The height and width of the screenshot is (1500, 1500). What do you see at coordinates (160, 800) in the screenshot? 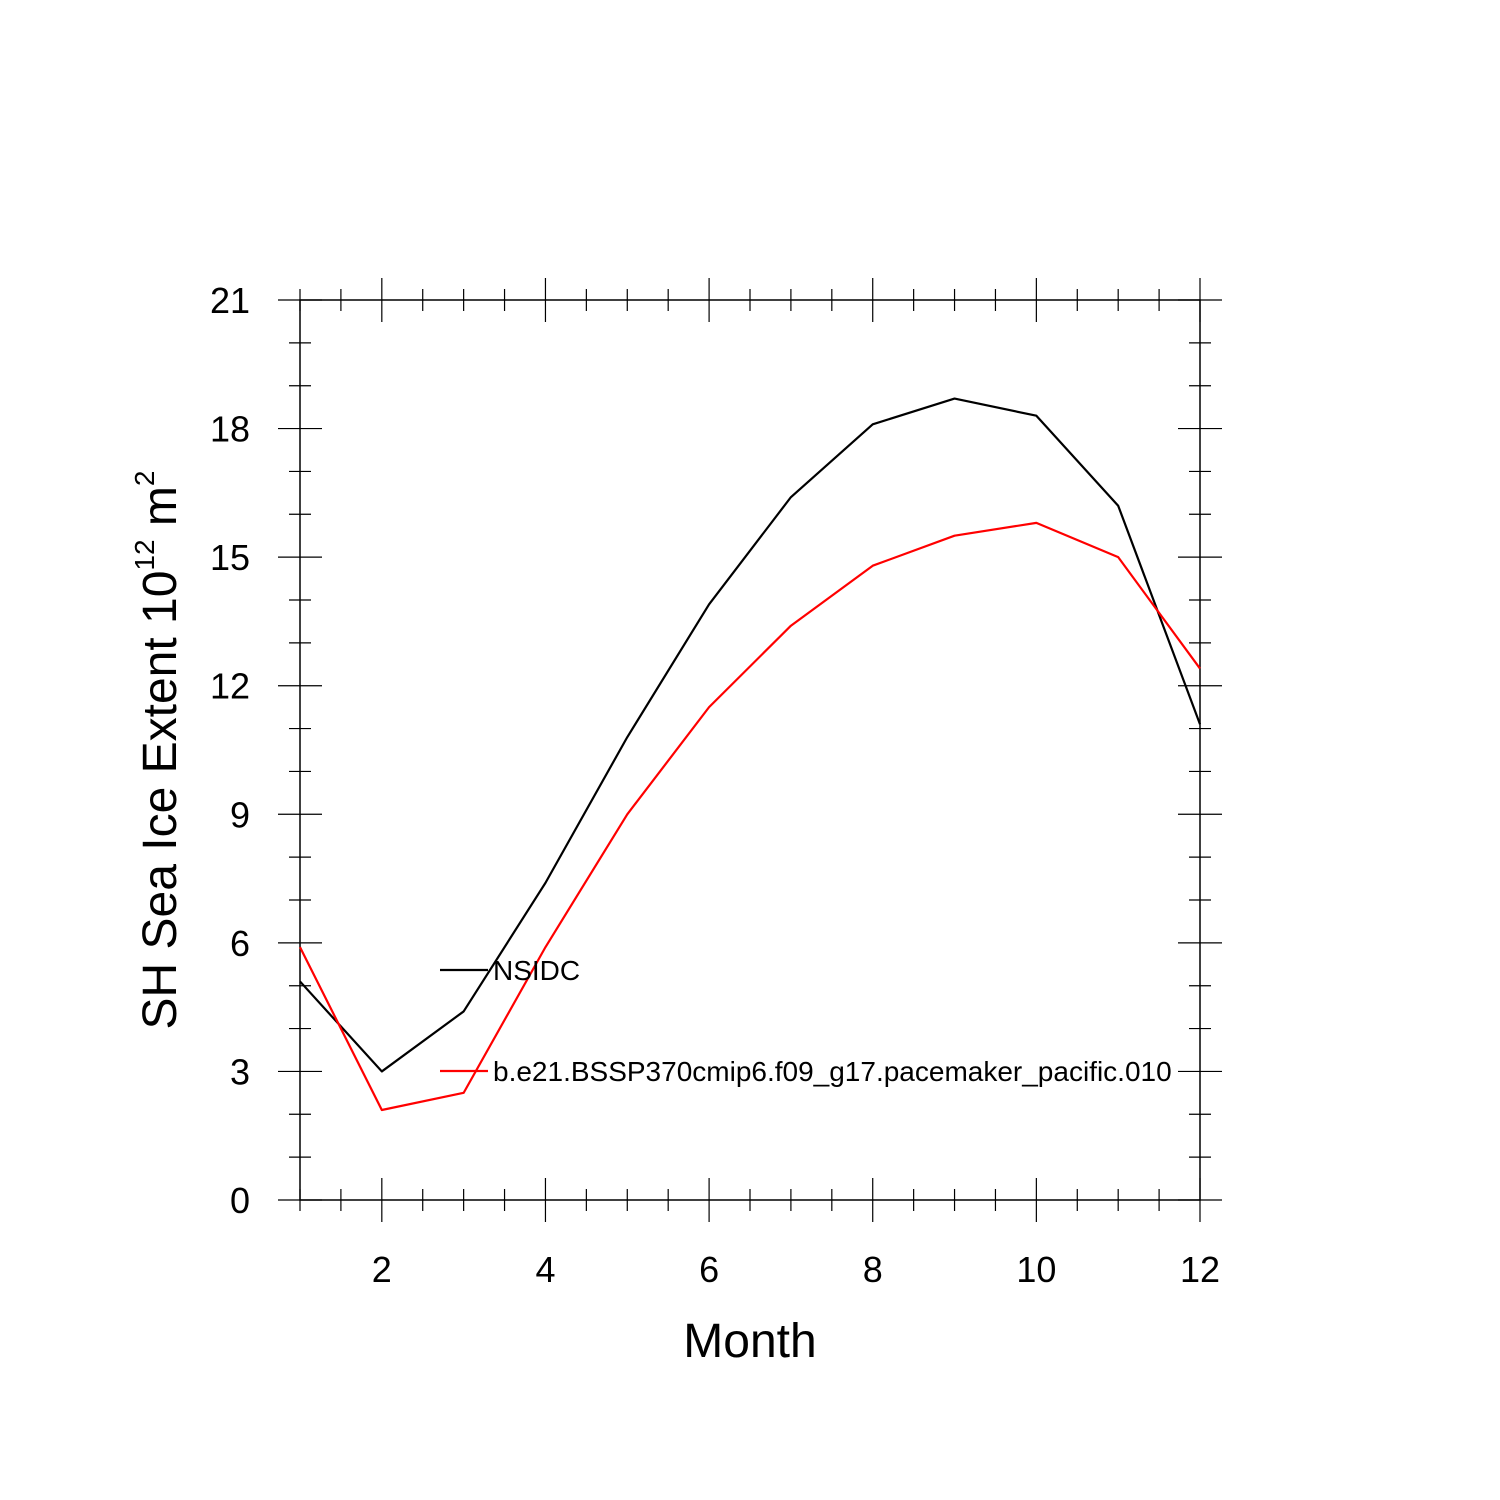
I see `y-axis-title-main: SH Sea Ice Extent 10` at bounding box center [160, 800].